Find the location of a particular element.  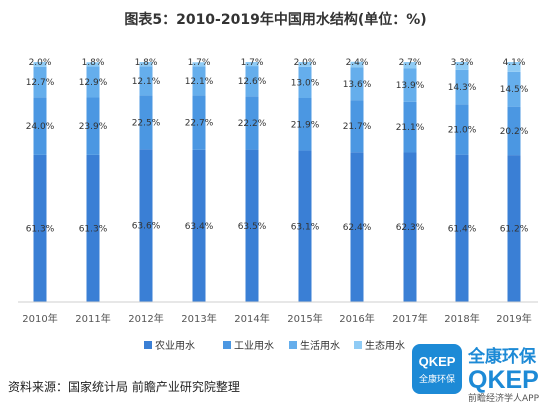

logo-badge-subtext: 全康环保 is located at coordinates (437, 379).